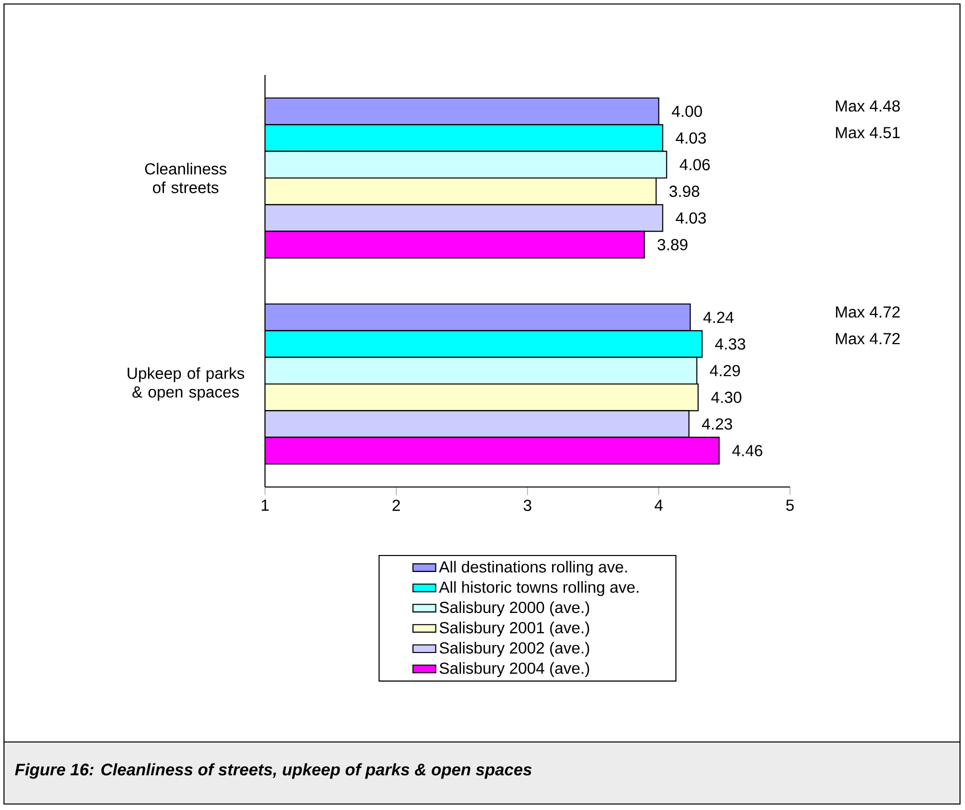  Describe the element at coordinates (718, 317) in the screenshot. I see `data-label: 4.24` at that location.